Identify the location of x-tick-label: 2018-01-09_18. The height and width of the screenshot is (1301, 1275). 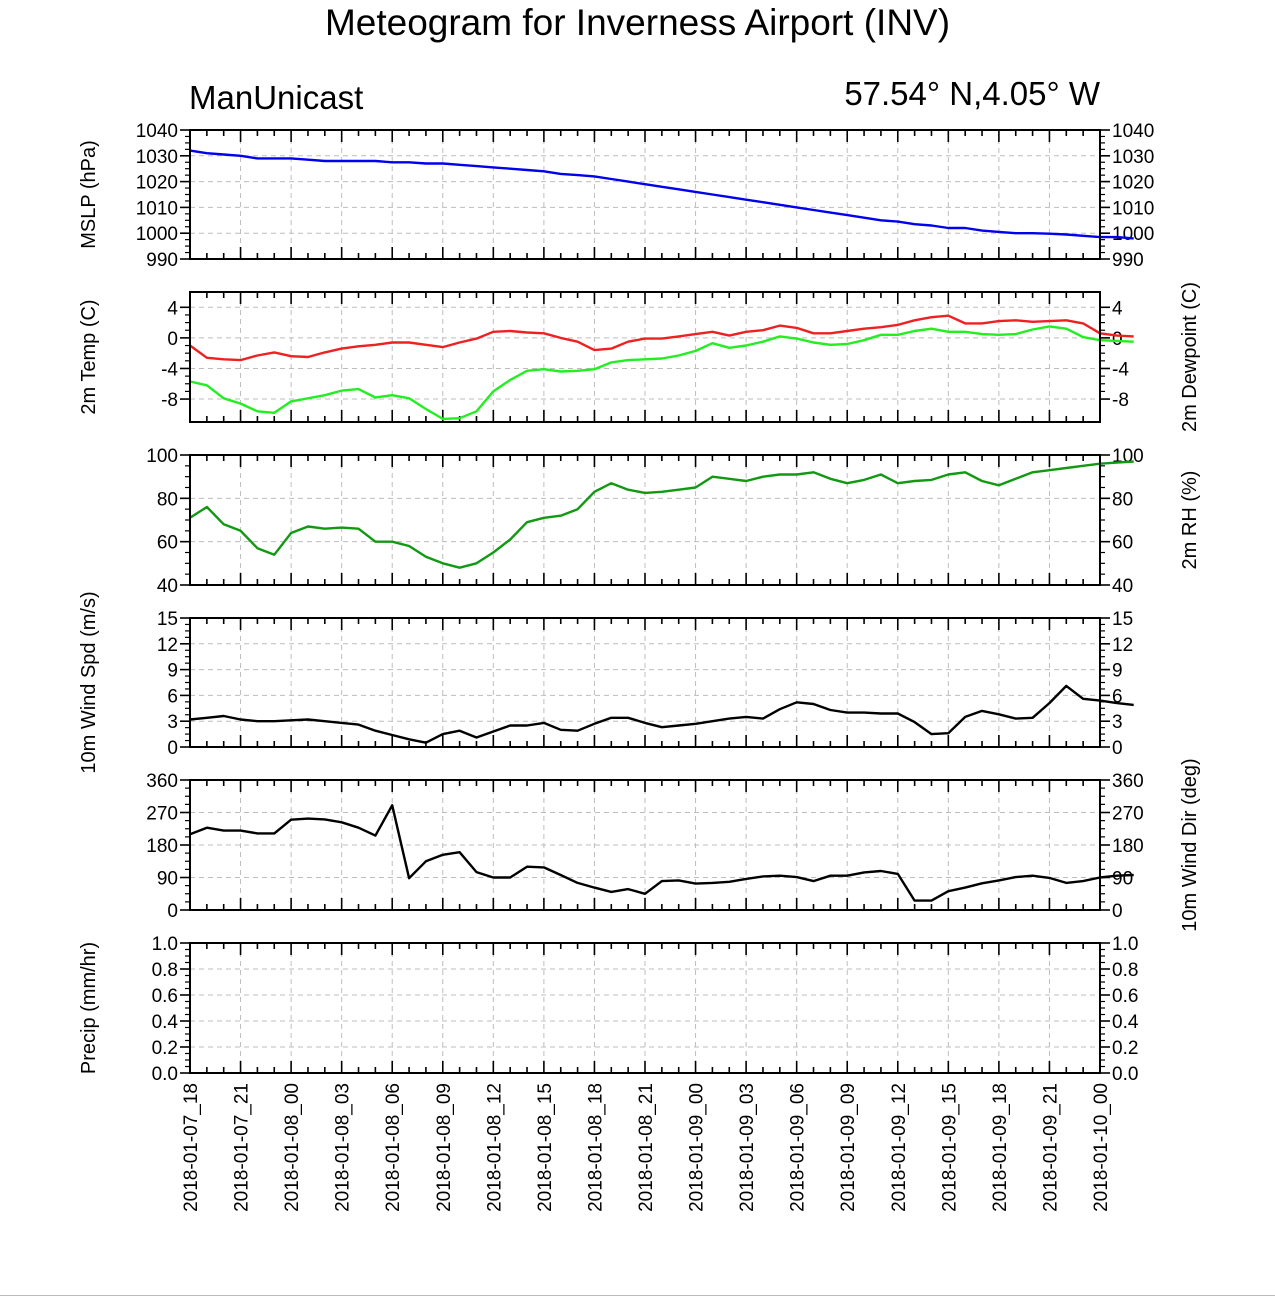
(1000, 1147).